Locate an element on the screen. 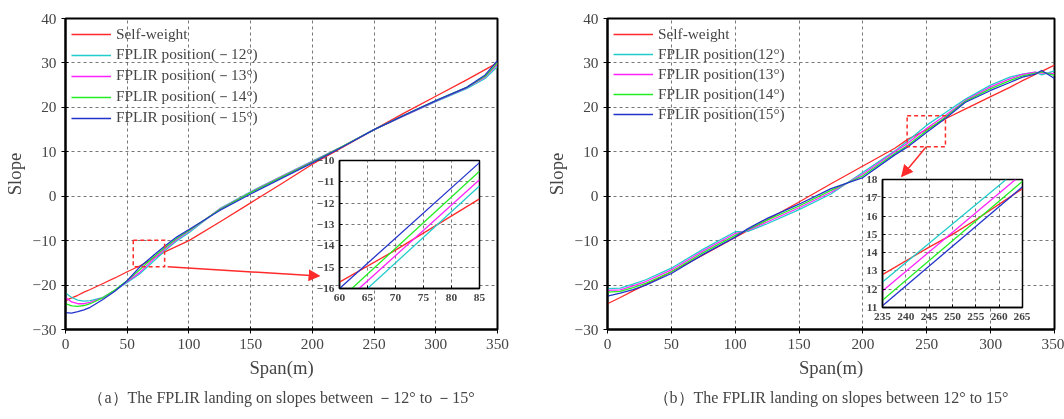  y-tick-label: 18 is located at coordinates (872, 179).